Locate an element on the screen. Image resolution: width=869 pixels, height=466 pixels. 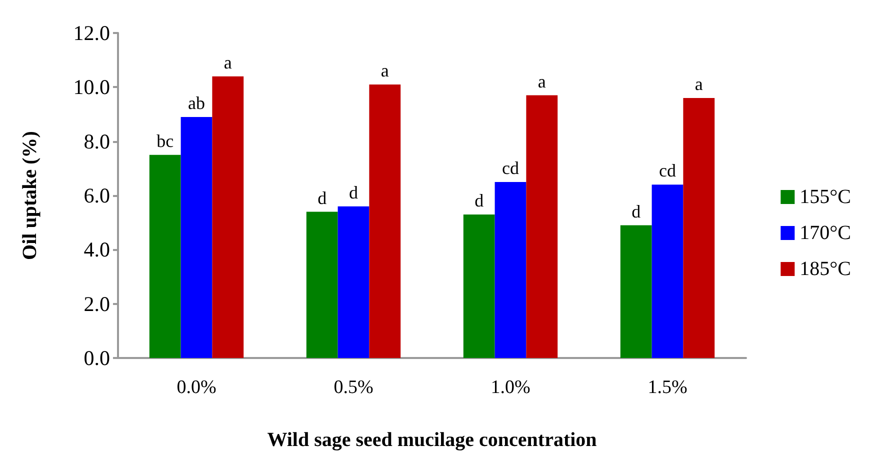
legend-label: 185°C is located at coordinates (826, 269).